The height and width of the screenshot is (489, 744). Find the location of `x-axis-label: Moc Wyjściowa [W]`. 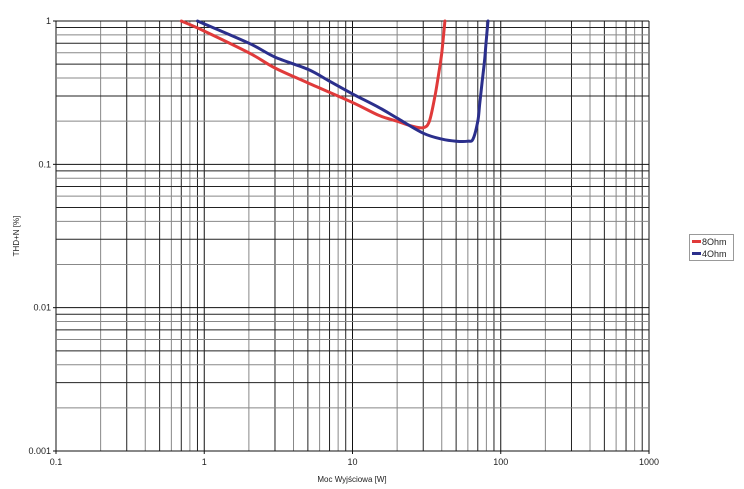

x-axis-label: Moc Wyjściowa [W] is located at coordinates (351, 479).